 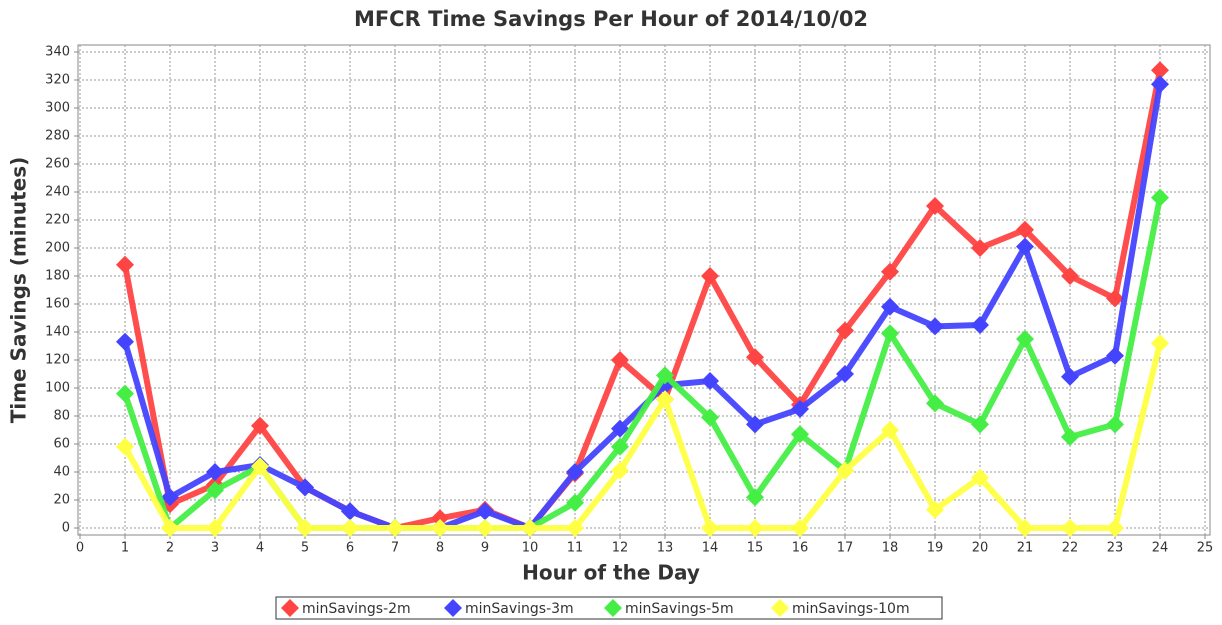 What do you see at coordinates (575, 548) in the screenshot?
I see `x-tick-label: 11` at bounding box center [575, 548].